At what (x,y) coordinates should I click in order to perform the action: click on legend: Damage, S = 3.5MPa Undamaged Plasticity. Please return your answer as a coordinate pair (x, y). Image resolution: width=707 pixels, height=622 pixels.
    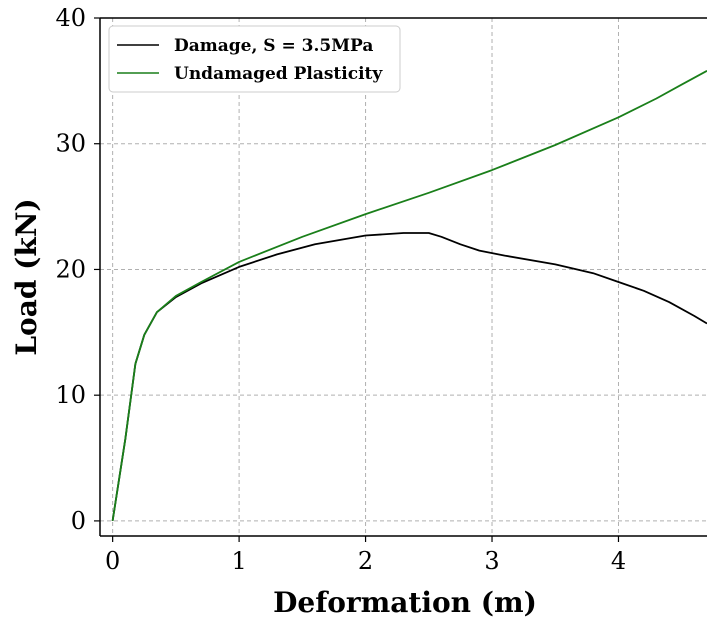
    Looking at the image, I should click on (254, 59).